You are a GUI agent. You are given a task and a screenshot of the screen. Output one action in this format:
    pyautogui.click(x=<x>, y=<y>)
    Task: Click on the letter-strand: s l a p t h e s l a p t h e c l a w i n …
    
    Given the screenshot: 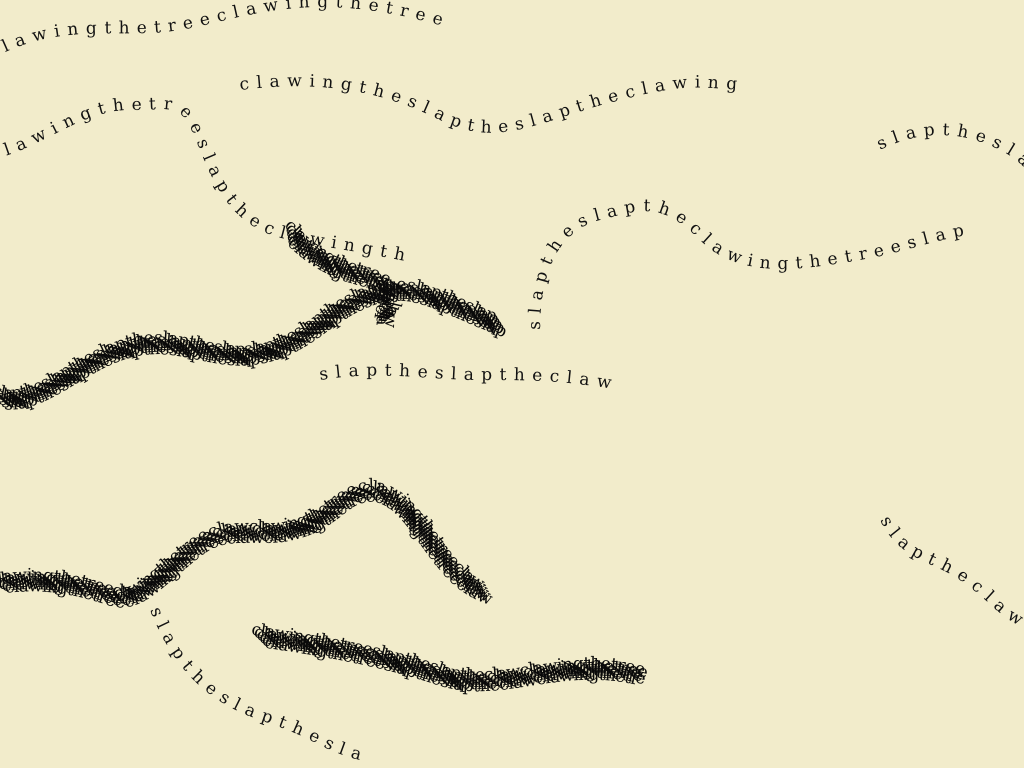 What is the action you would take?
    pyautogui.click(x=746, y=263)
    